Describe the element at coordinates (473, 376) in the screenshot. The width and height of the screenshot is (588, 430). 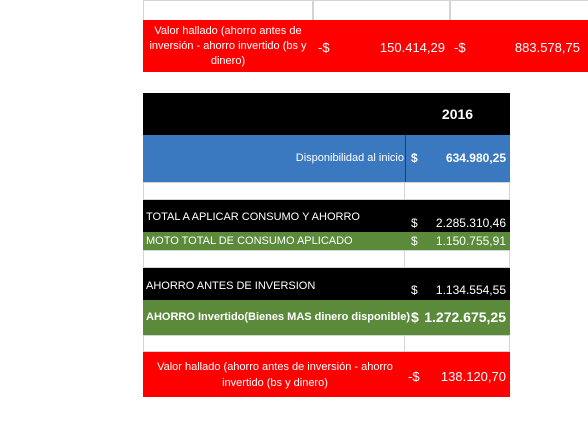
I see `value: 138.120,70` at that location.